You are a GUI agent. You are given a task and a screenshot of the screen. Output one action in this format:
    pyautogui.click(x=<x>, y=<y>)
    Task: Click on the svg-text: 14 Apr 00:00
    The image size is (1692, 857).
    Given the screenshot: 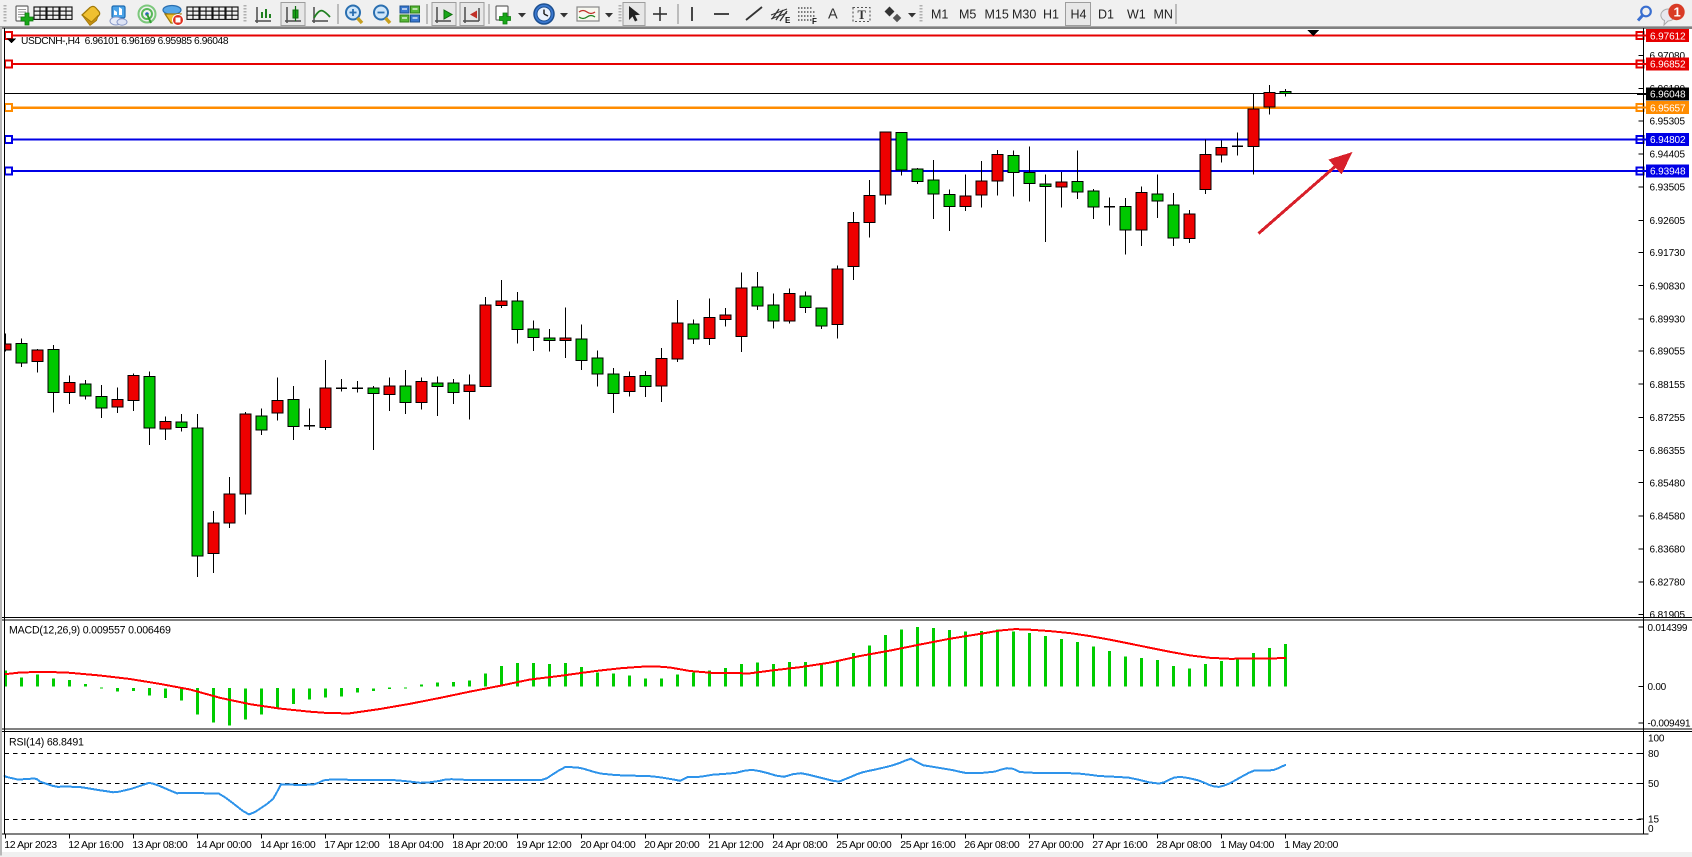 What is the action you would take?
    pyautogui.click(x=224, y=845)
    